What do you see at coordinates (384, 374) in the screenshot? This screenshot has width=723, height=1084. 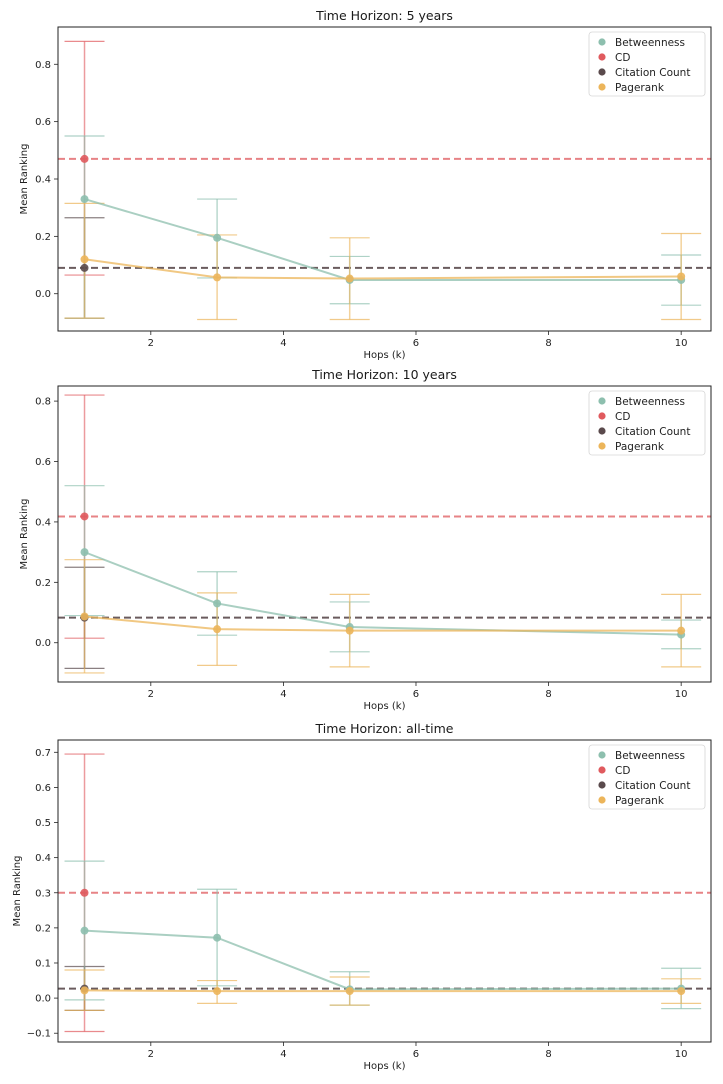 I see `chart-title: Time Horizon: 10 years` at bounding box center [384, 374].